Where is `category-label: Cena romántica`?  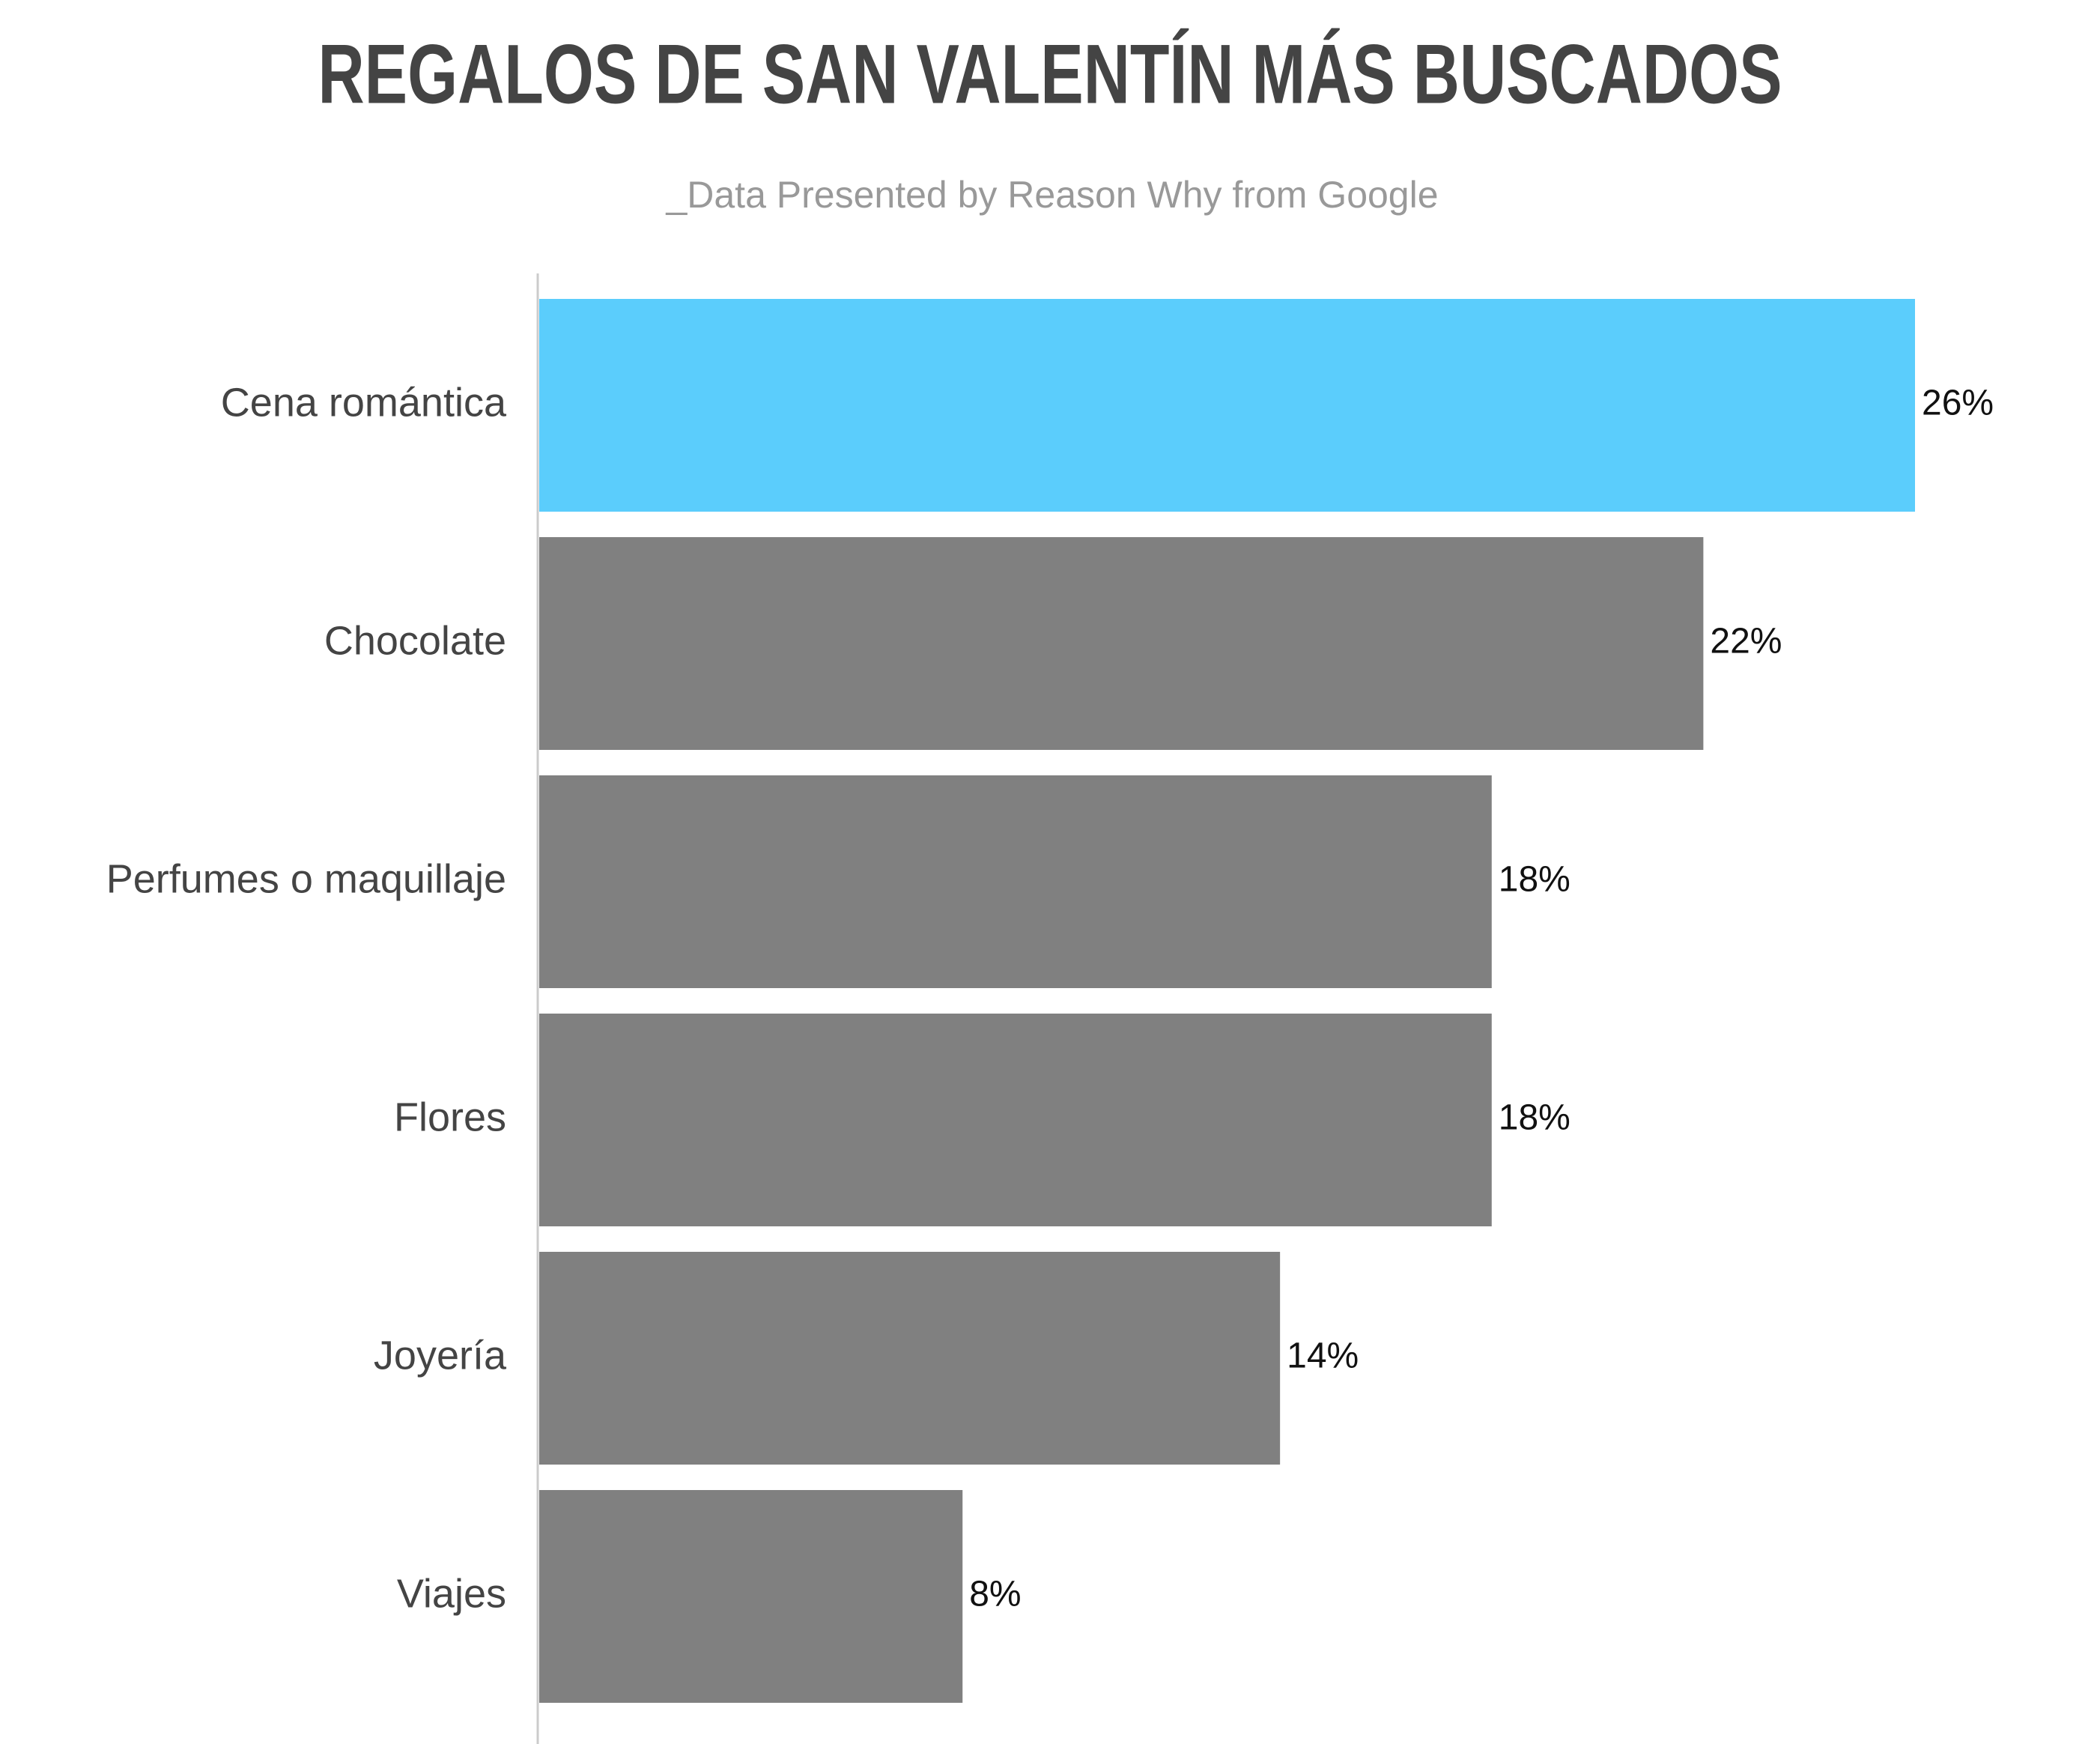 category-label: Cena romántica is located at coordinates (364, 402).